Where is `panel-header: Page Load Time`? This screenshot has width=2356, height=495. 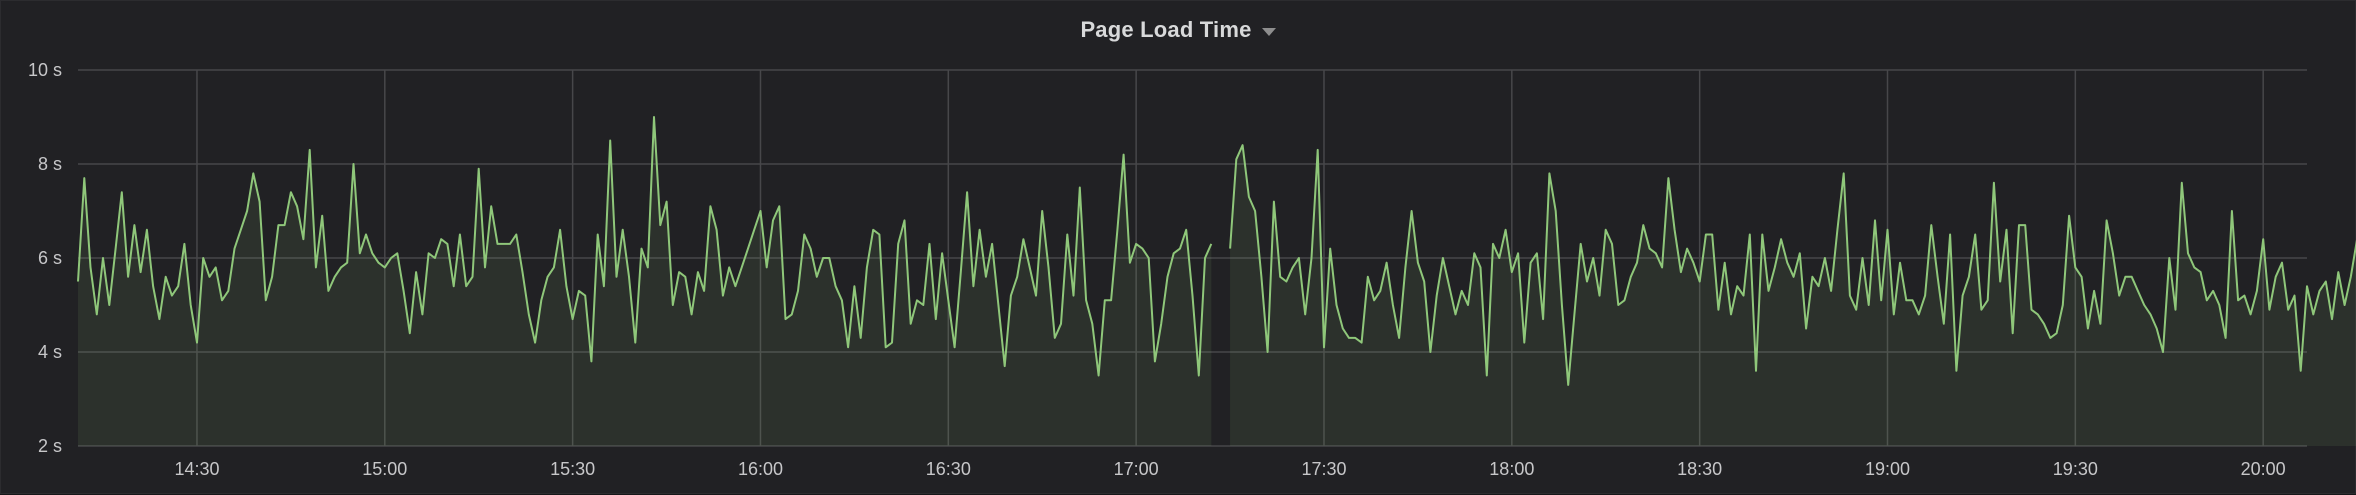
panel-header: Page Load Time is located at coordinates (1178, 30).